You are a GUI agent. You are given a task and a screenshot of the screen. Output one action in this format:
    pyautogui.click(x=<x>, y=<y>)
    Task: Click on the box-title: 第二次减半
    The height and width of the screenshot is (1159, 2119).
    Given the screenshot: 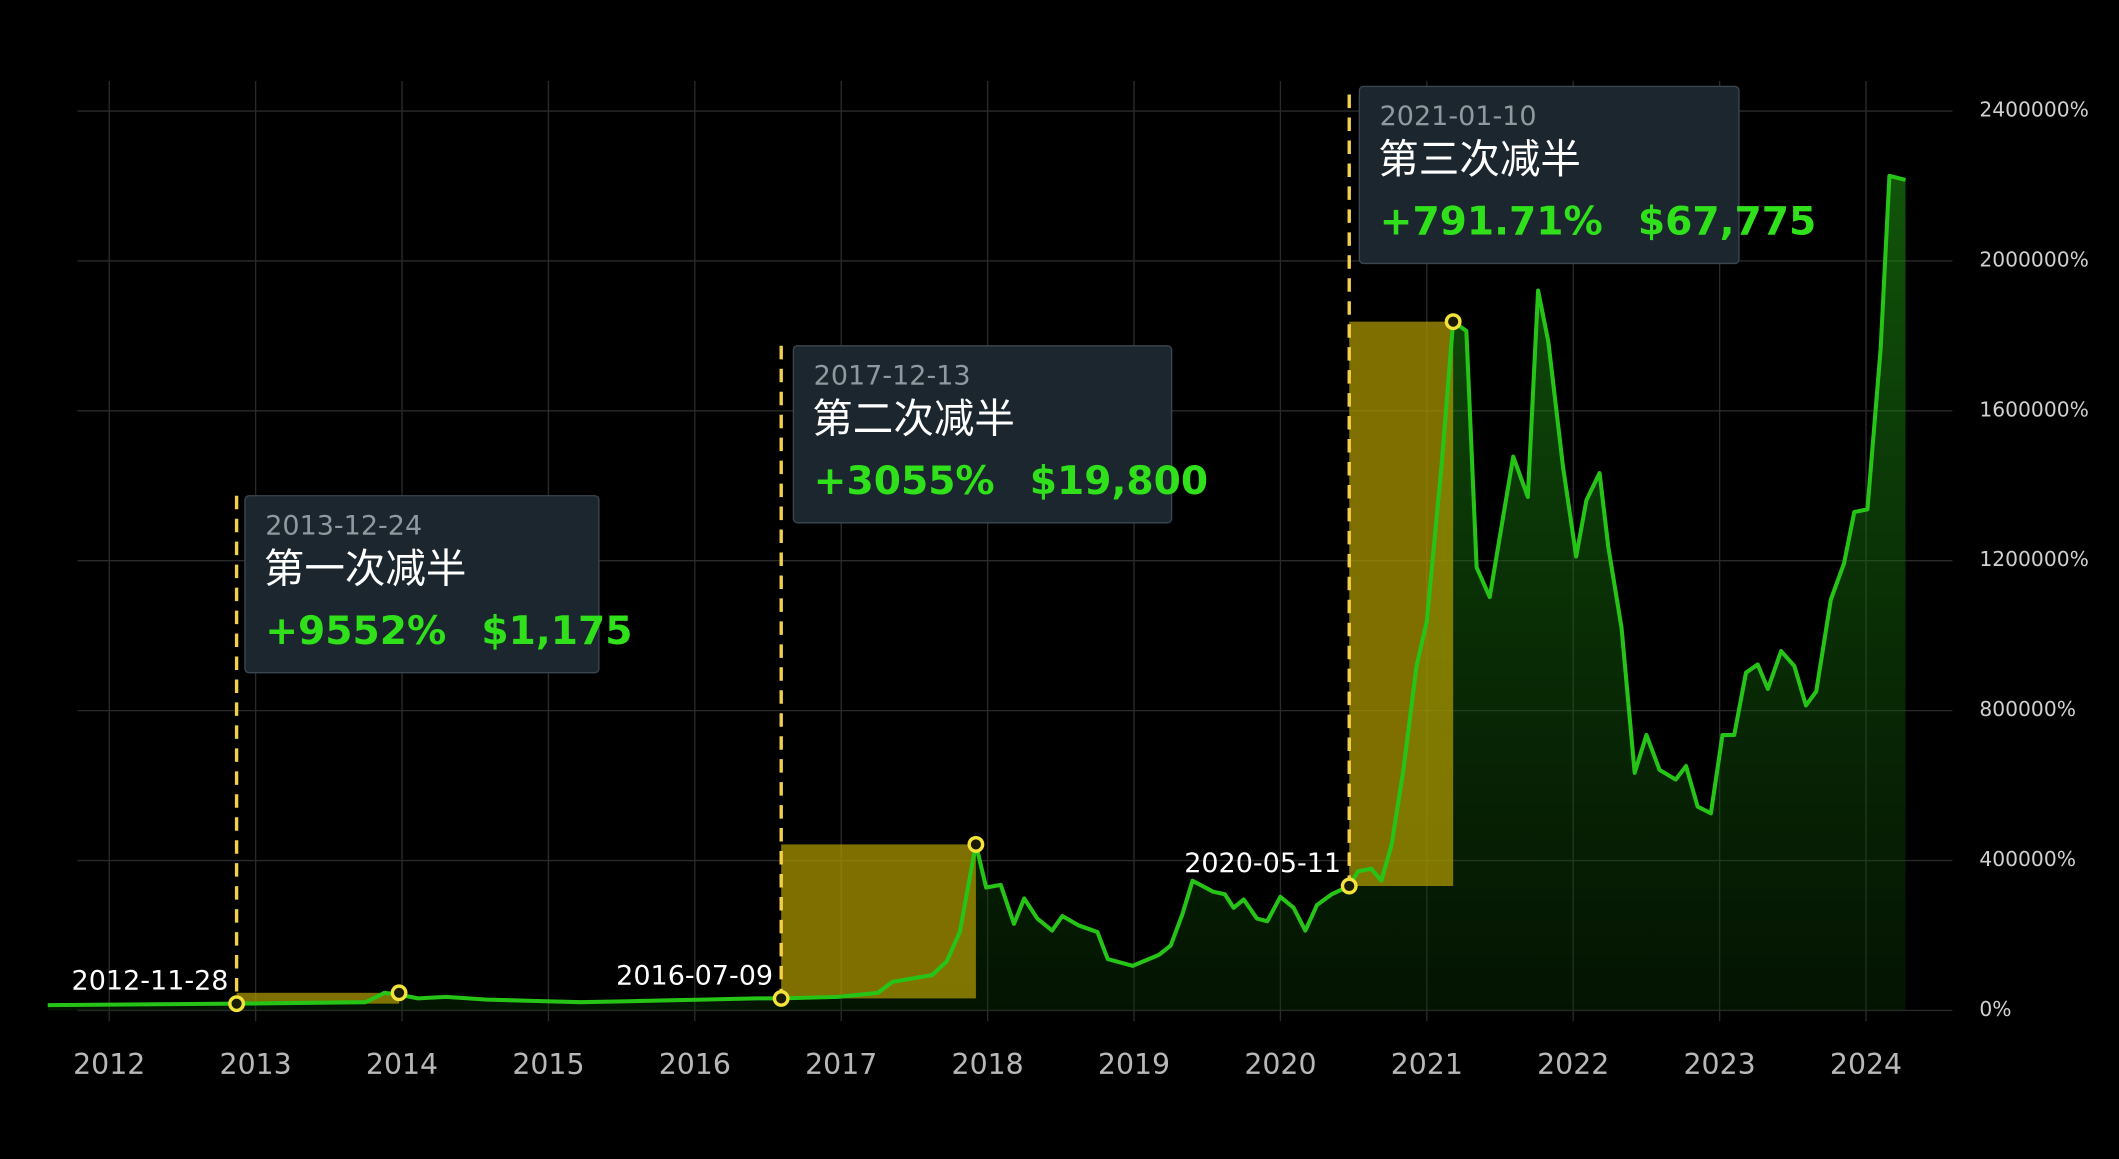 What is the action you would take?
    pyautogui.click(x=913, y=418)
    